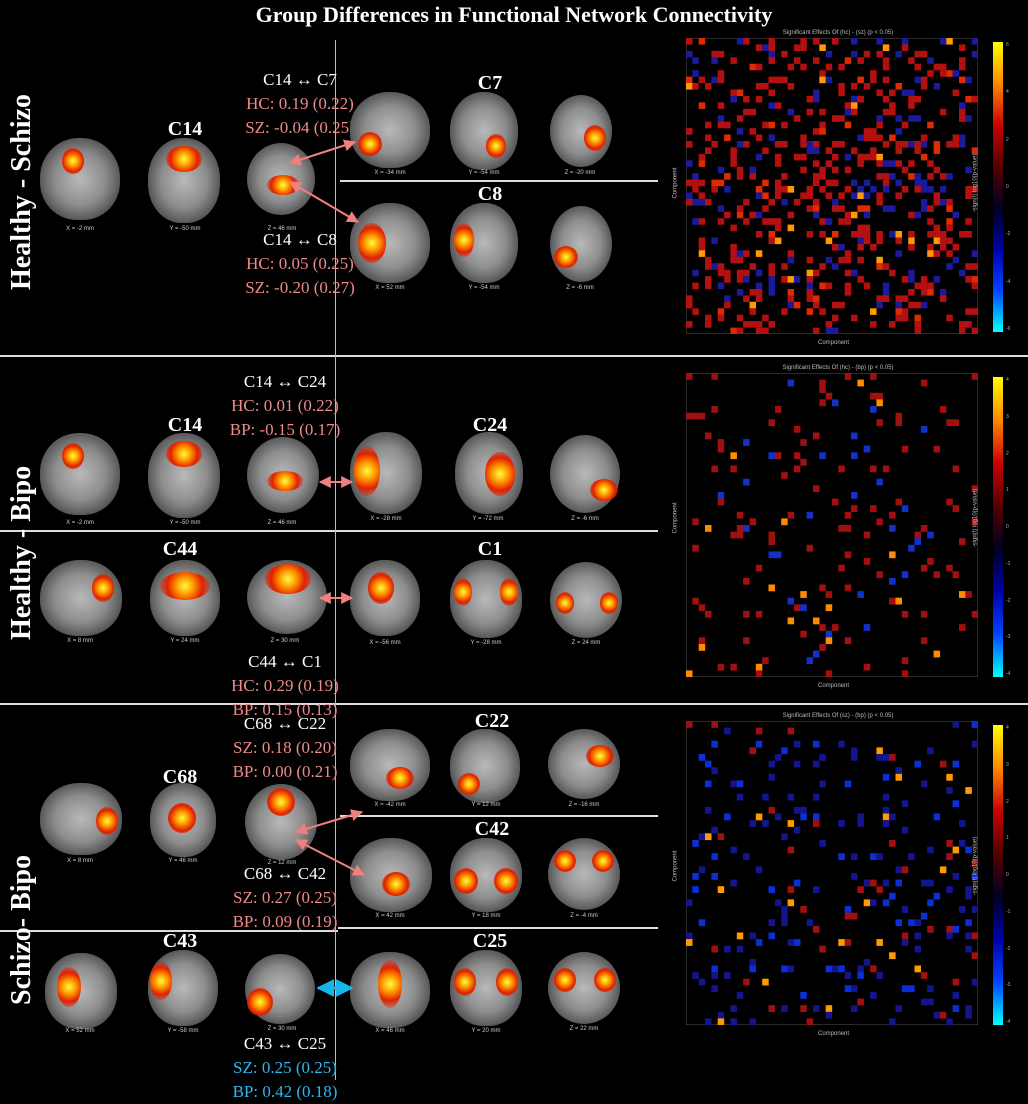 The height and width of the screenshot is (1104, 1028). I want to click on brain-slice-c7-sagittal, so click(390, 130).